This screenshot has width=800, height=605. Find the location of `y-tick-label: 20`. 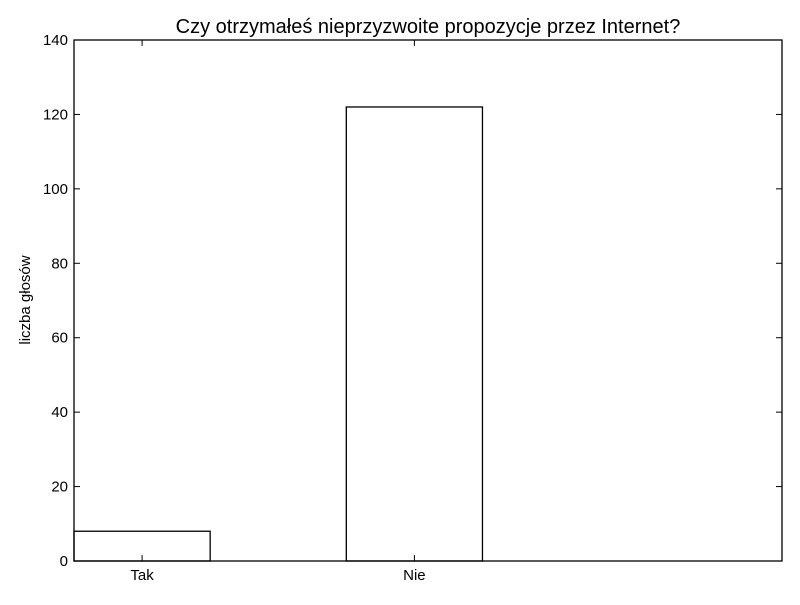

y-tick-label: 20 is located at coordinates (59, 487).